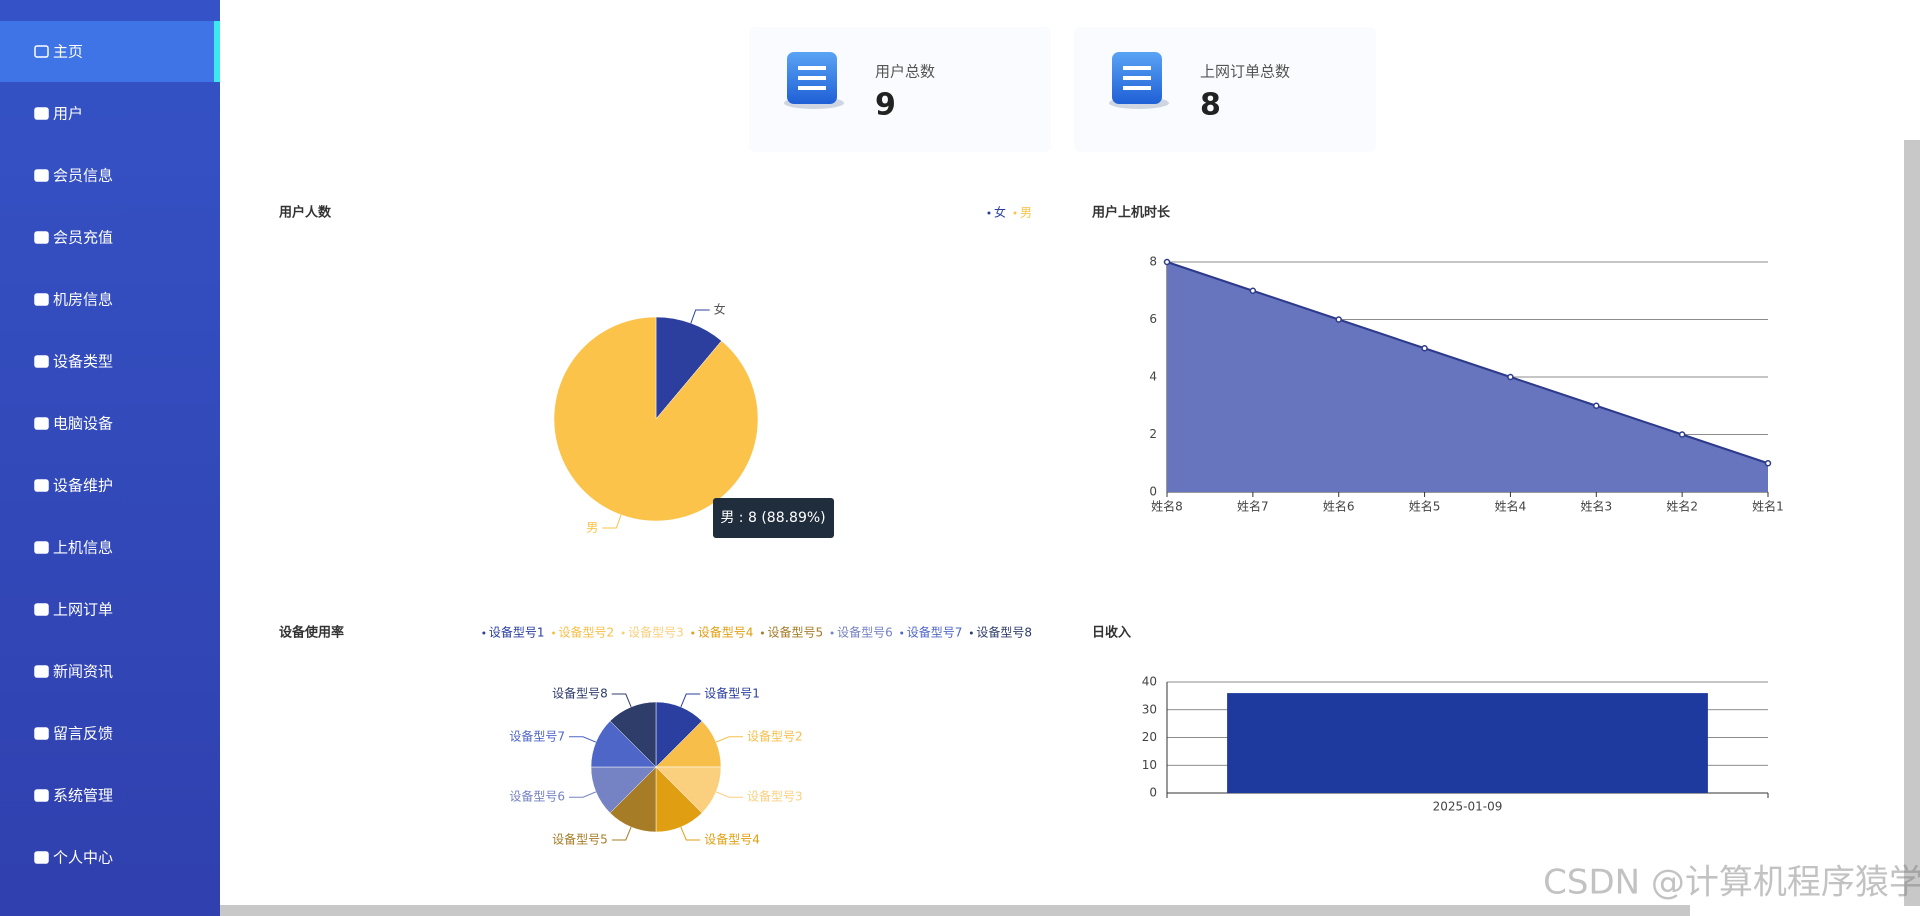 The height and width of the screenshot is (916, 1920). What do you see at coordinates (1153, 262) in the screenshot?
I see `y-tick-label: 8` at bounding box center [1153, 262].